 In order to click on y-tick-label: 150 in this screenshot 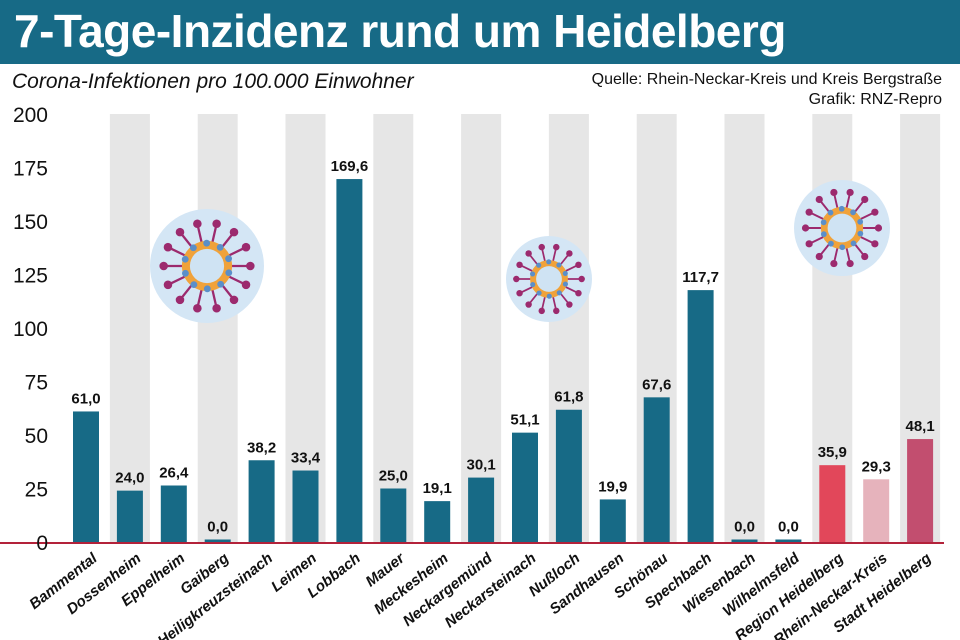, I will do `click(30, 222)`.